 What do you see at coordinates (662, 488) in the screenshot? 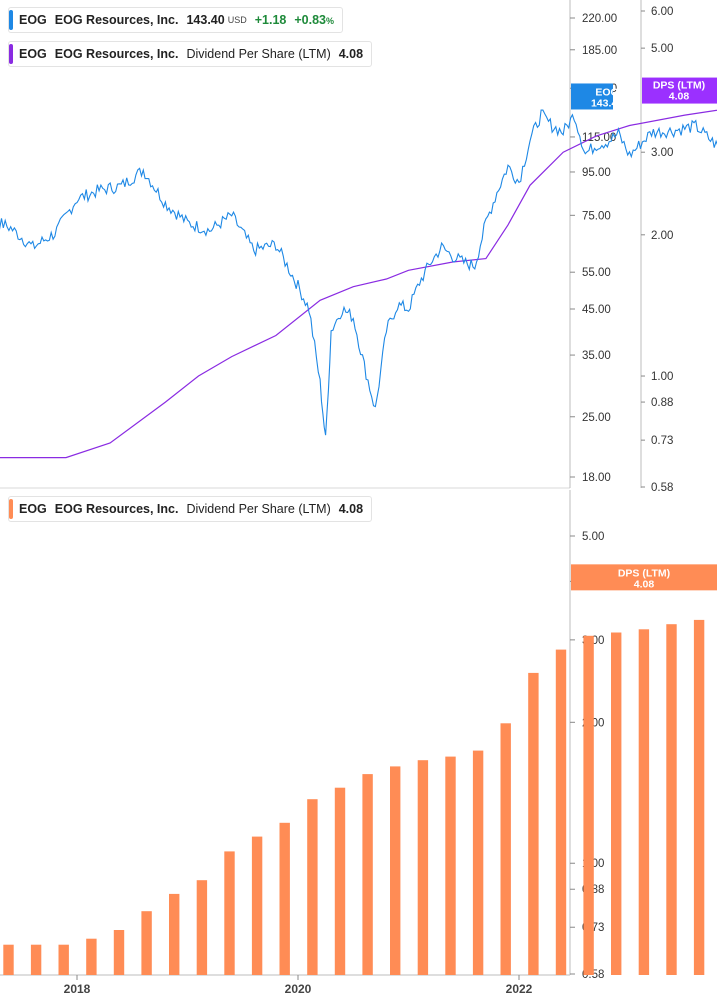
I see `dps-axis-tick-label: 0.58` at bounding box center [662, 488].